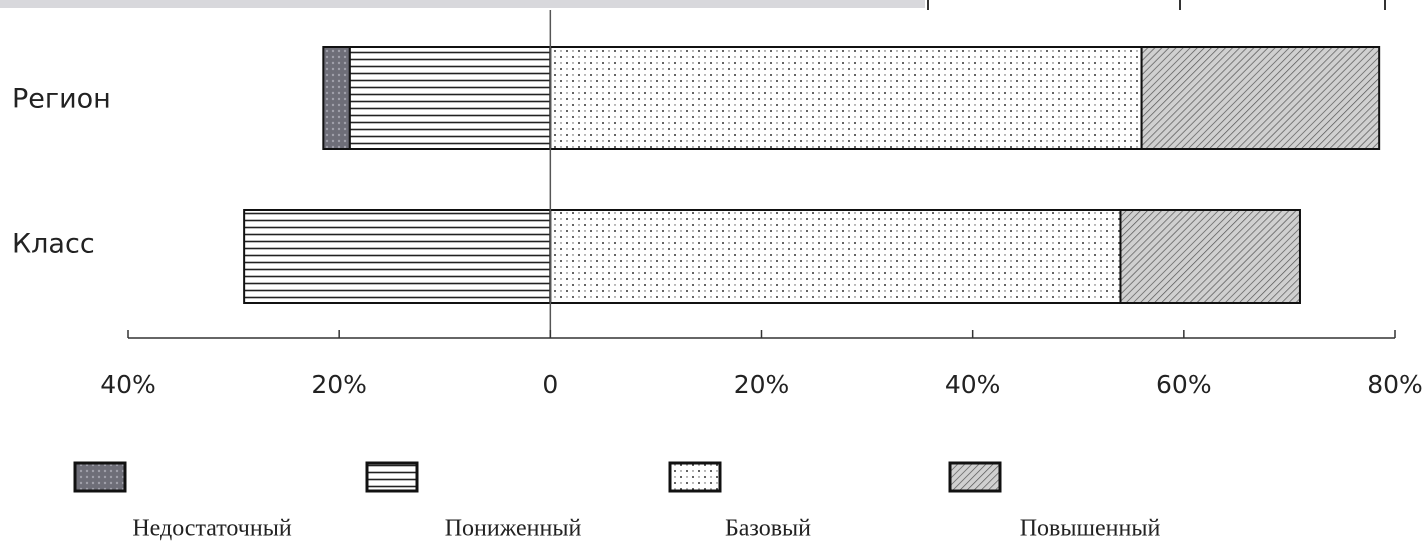 The width and height of the screenshot is (1427, 548). Describe the element at coordinates (212, 529) in the screenshot. I see `legend-label: Недостаточный` at that location.